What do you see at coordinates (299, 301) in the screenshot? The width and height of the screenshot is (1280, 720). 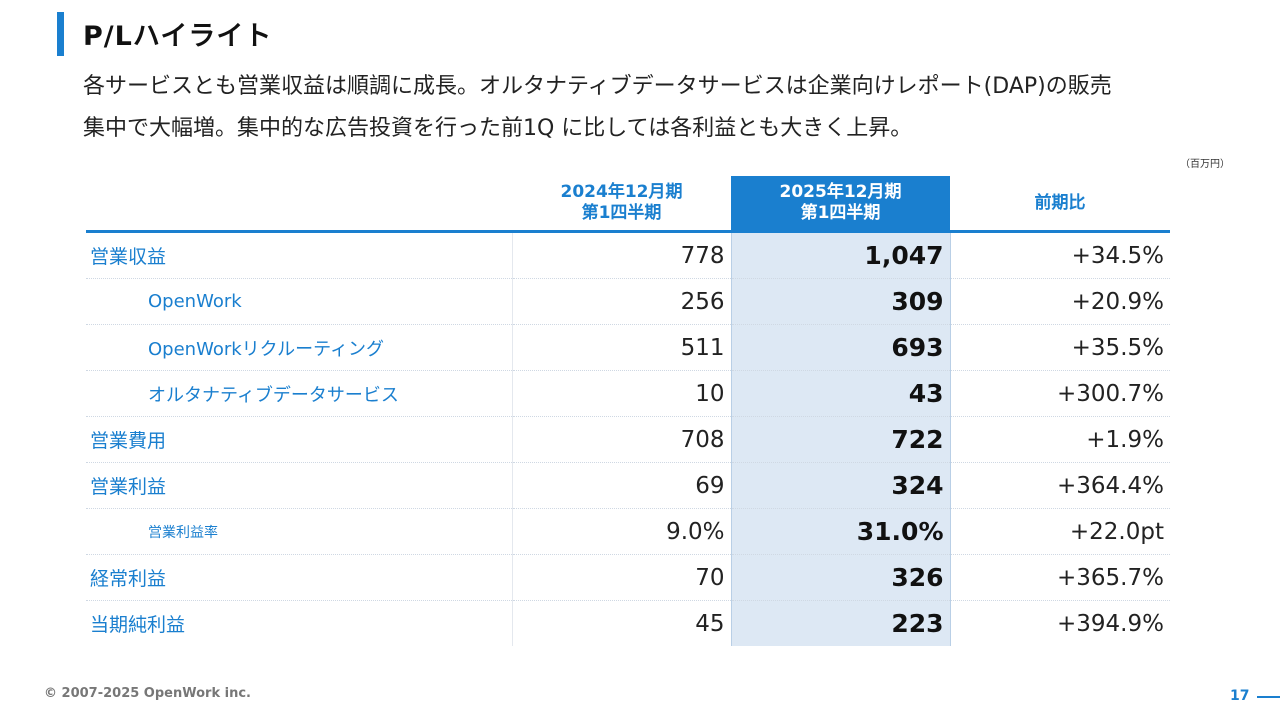 I see `row-label: OpenWork` at bounding box center [299, 301].